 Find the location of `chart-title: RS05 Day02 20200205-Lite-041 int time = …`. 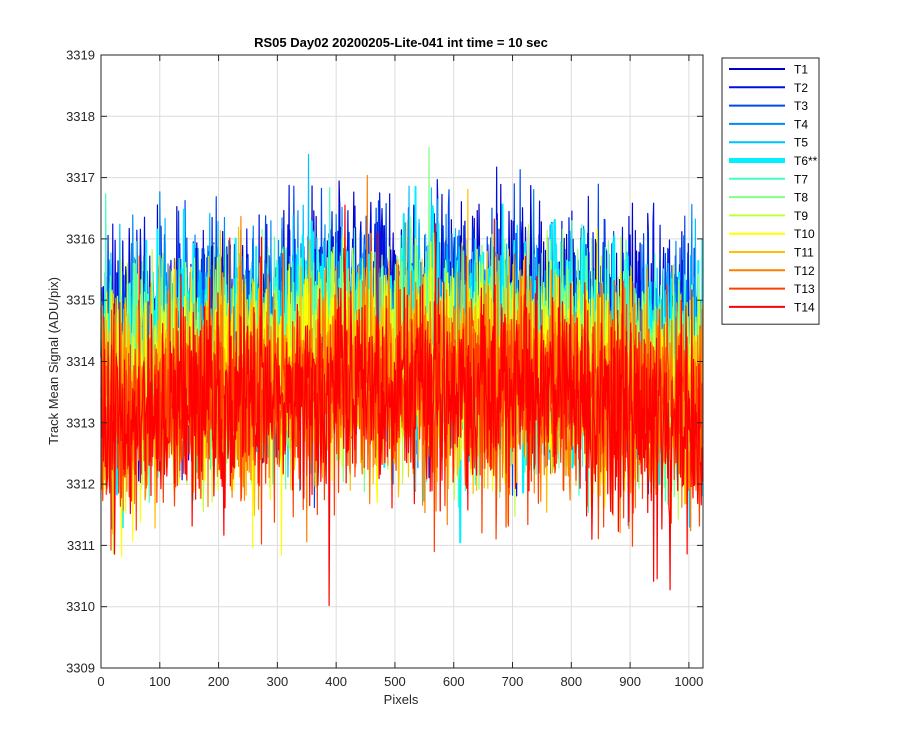

chart-title: RS05 Day02 20200205-Lite-041 int time = … is located at coordinates (401, 42).